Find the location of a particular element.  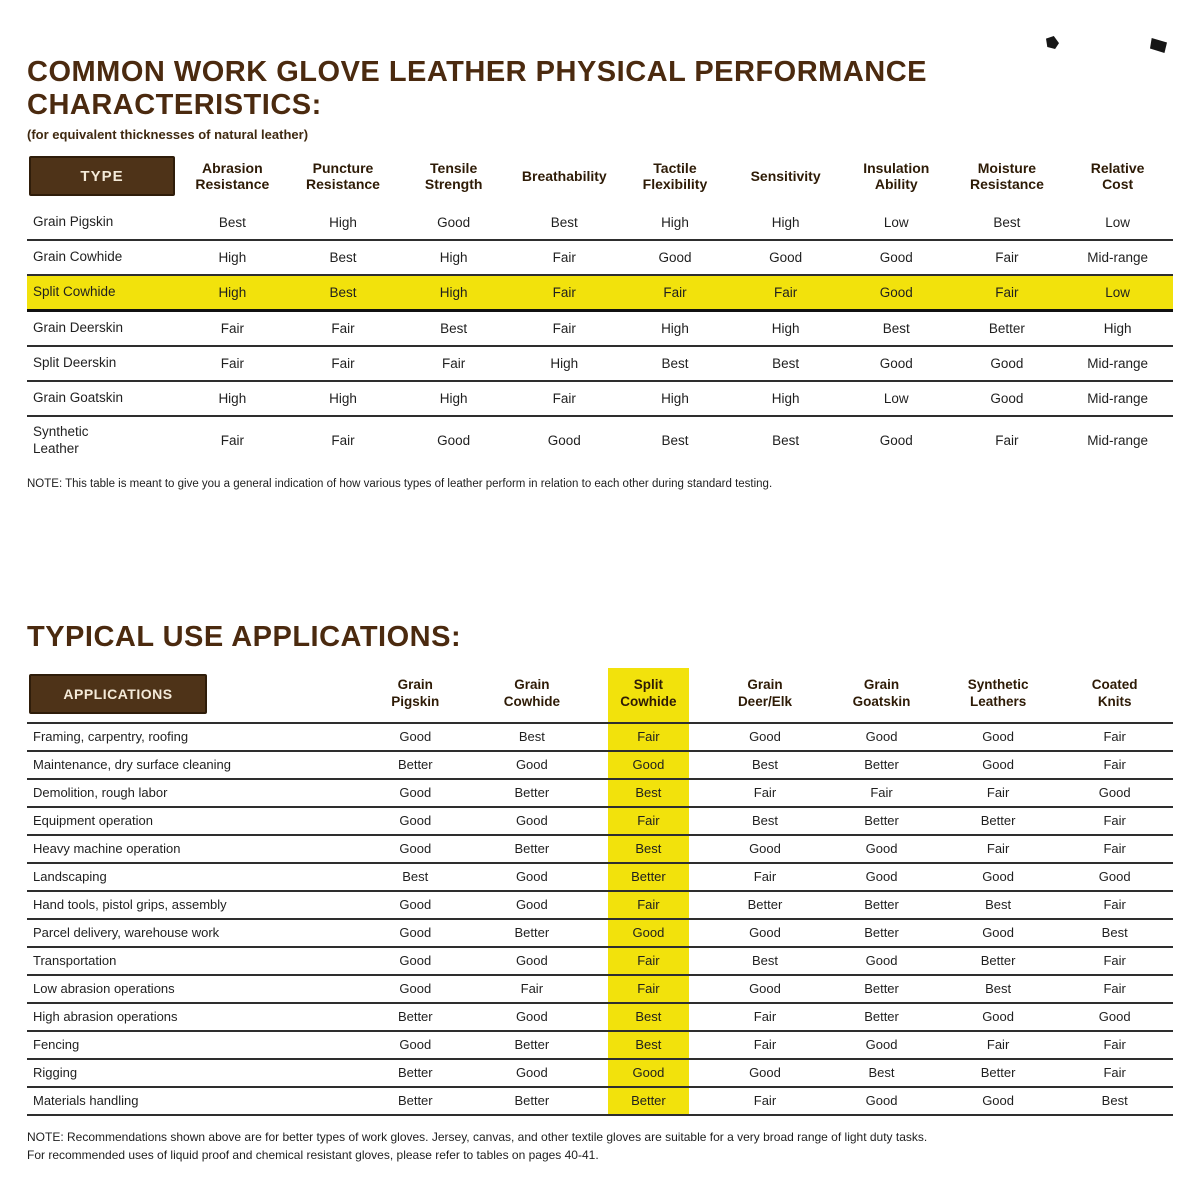

application-name-cell: Low abrasion operations is located at coordinates (104, 989).